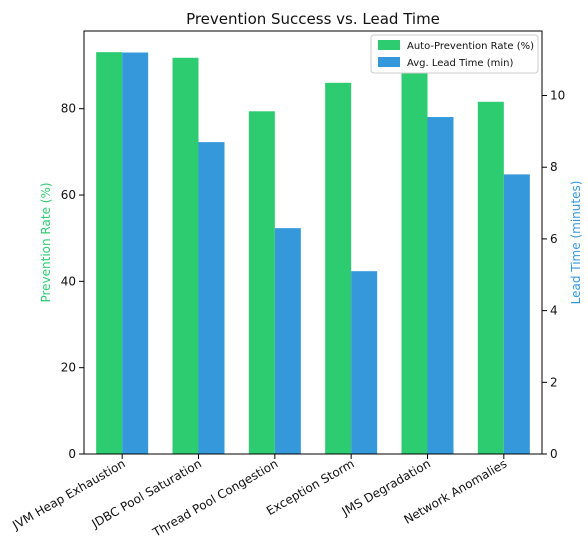 The width and height of the screenshot is (588, 540). I want to click on bar-prevention-rate-jvm-heap-exhaustion, so click(109, 253).